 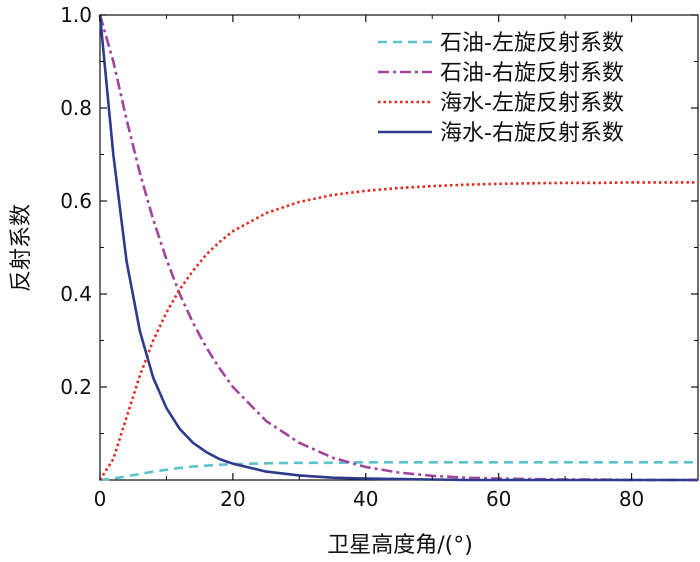 I want to click on x-tick-label: 80, so click(x=631, y=499).